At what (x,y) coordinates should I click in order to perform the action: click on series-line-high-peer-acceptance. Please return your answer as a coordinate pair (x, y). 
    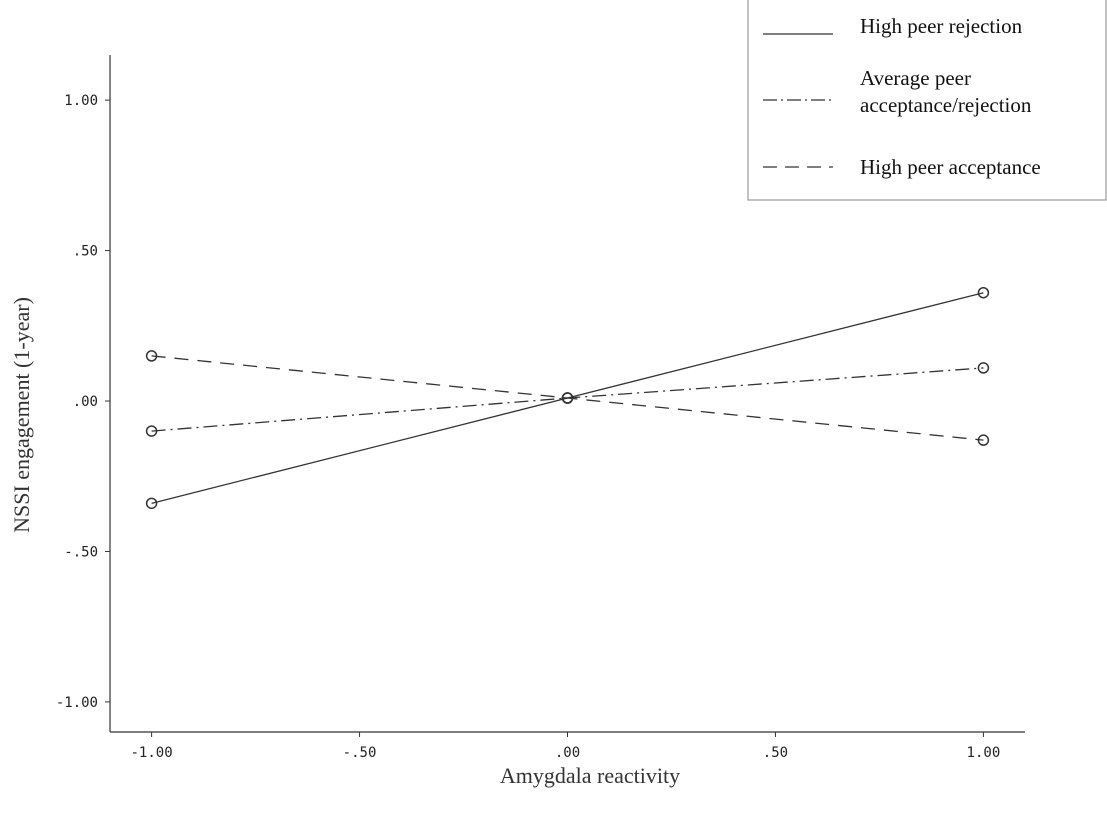
    Looking at the image, I should click on (567, 398).